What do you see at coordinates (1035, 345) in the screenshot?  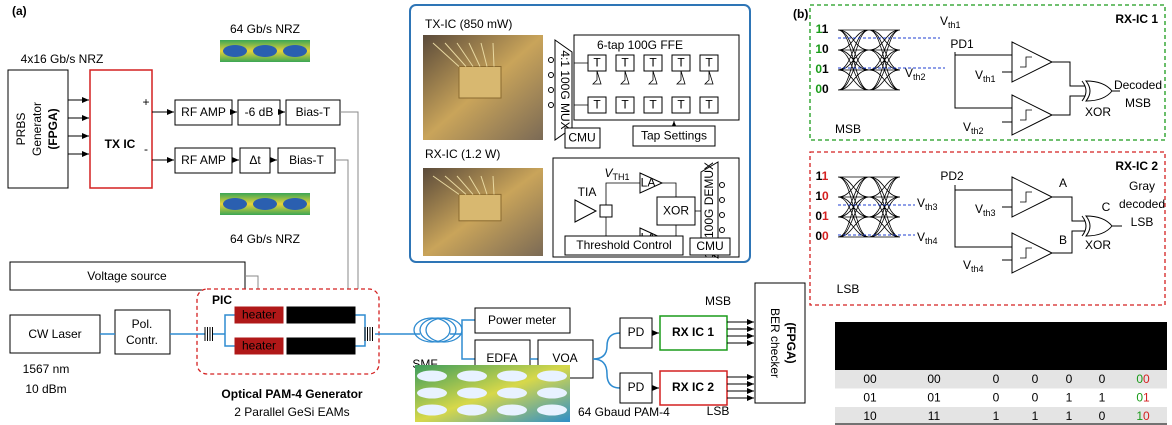 I see `table-header-cell: A` at bounding box center [1035, 345].